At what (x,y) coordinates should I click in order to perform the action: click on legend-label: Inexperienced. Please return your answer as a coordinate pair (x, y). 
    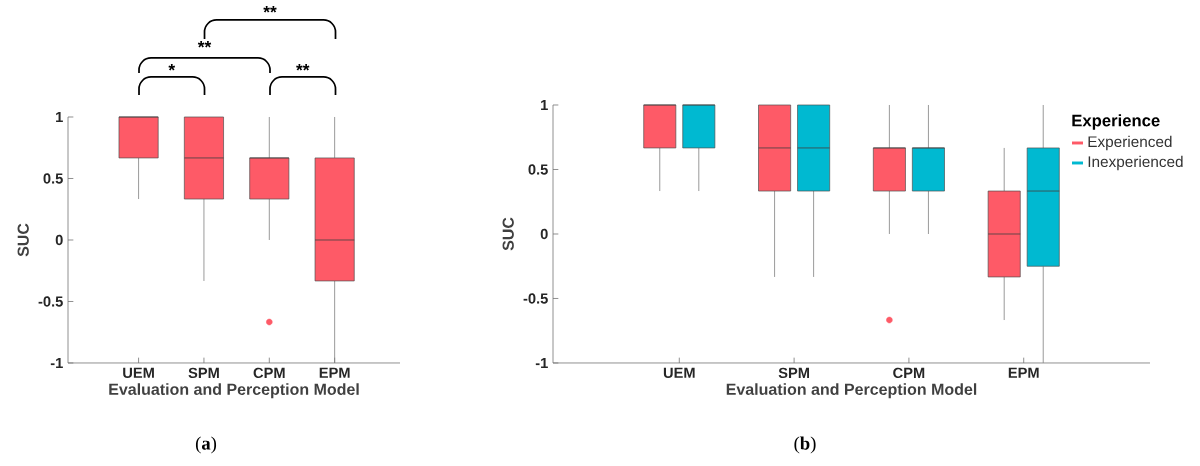
    Looking at the image, I should click on (1135, 163).